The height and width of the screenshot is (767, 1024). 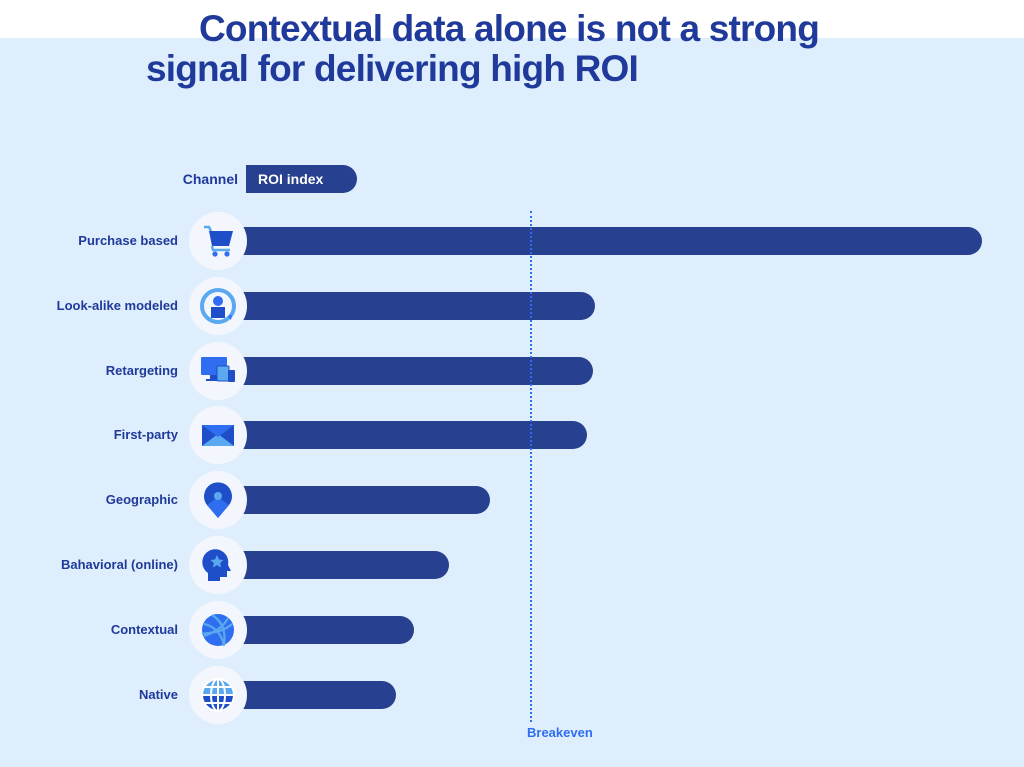 What do you see at coordinates (415, 370) in the screenshot?
I see `bar-retargeting` at bounding box center [415, 370].